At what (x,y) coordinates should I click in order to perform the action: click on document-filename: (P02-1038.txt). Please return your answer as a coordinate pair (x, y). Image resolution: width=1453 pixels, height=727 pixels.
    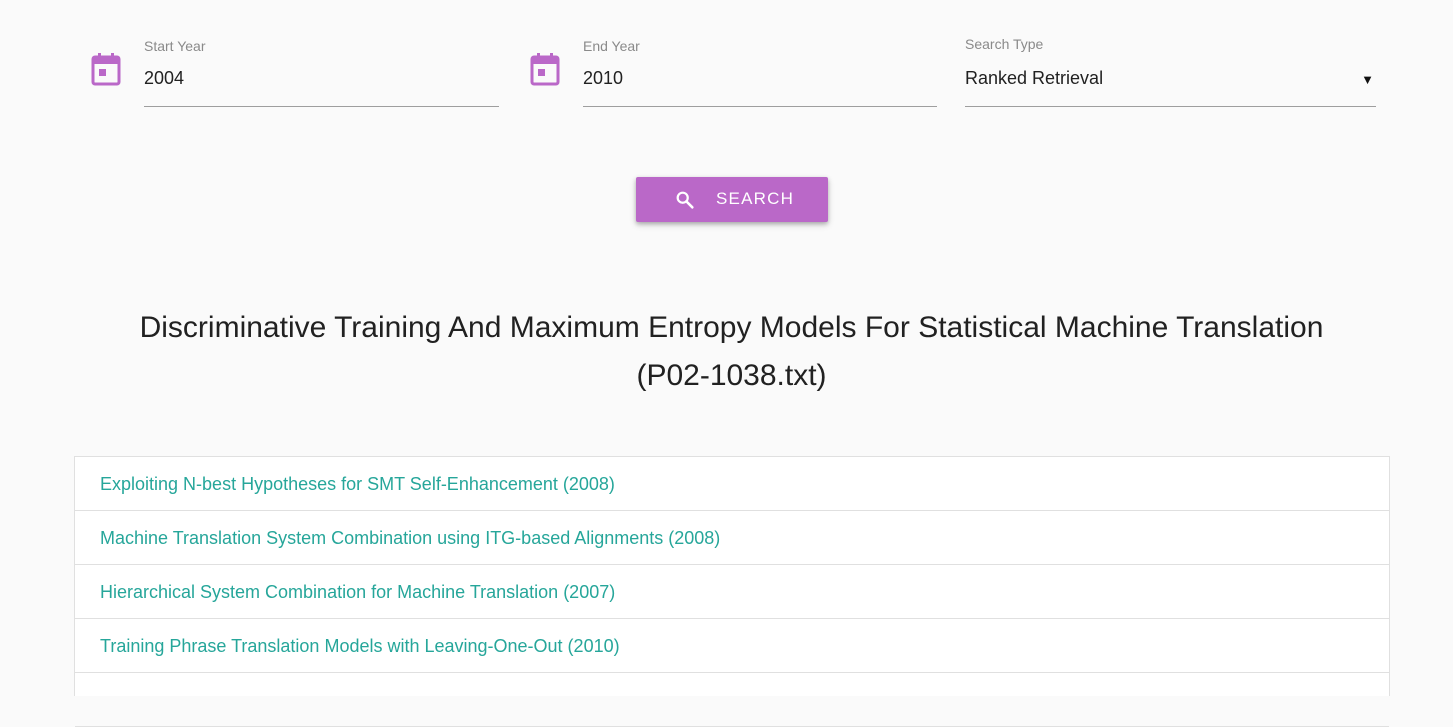
    Looking at the image, I should click on (731, 375).